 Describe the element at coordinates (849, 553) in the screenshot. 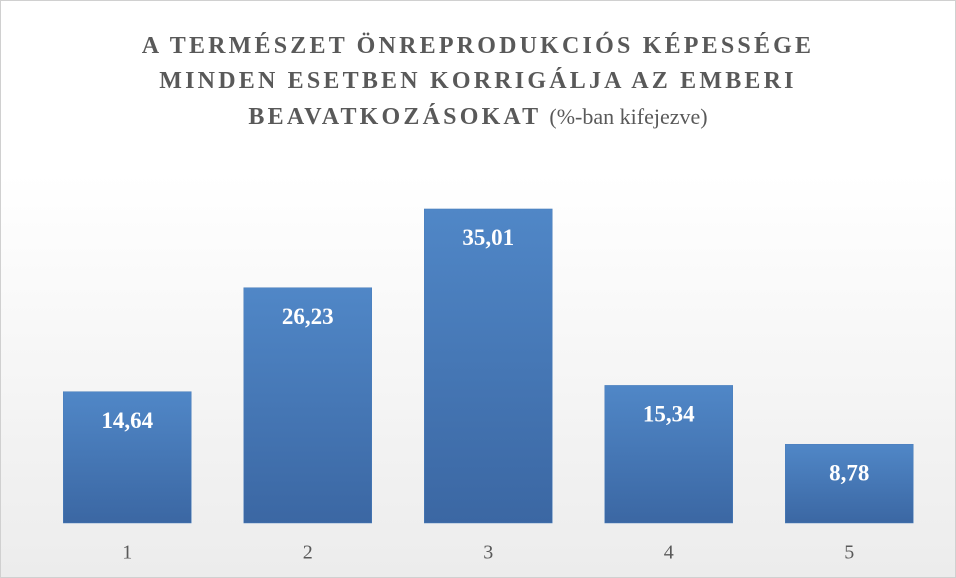

I see `x-tick-label: 5` at that location.